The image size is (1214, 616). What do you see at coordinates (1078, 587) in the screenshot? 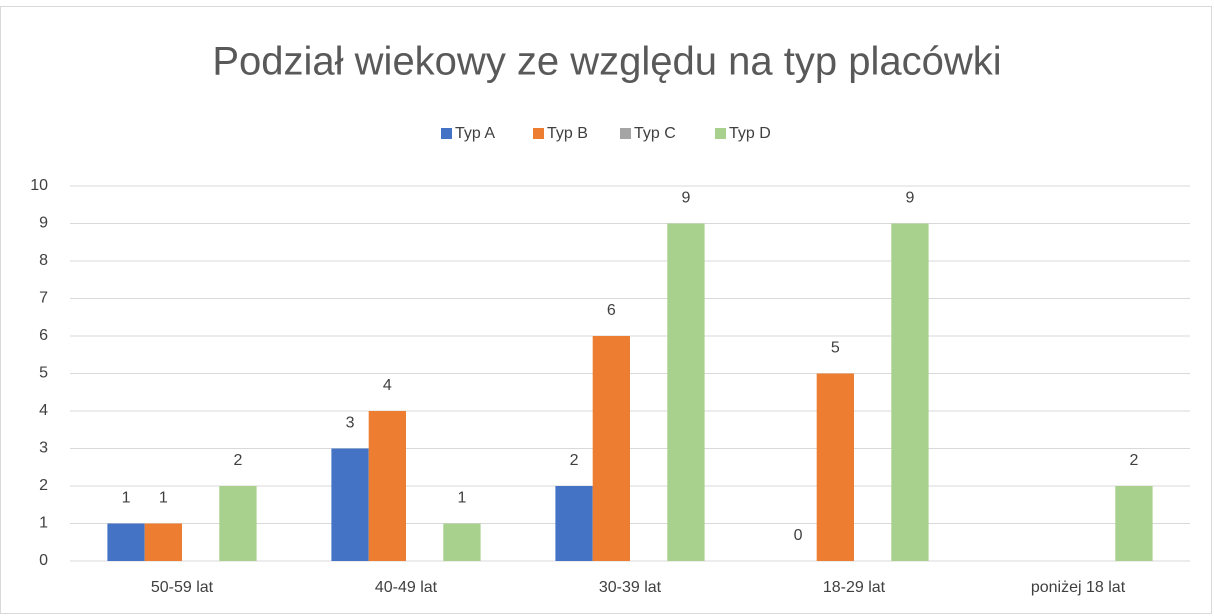
I see `x-tick-label: poniżej 18 lat` at bounding box center [1078, 587].